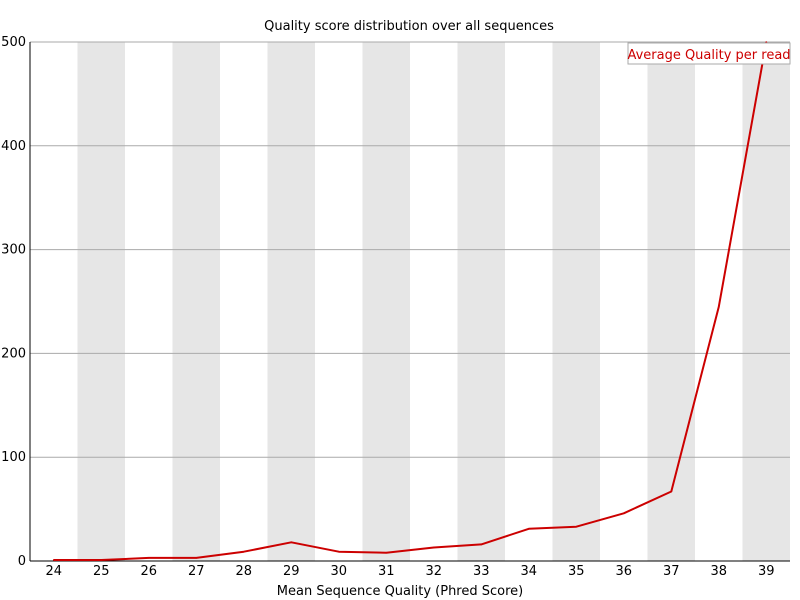 This screenshot has height=600, width=800. What do you see at coordinates (400, 591) in the screenshot?
I see `x-axis-label: Mean Sequence Quality (Phred Score)` at bounding box center [400, 591].